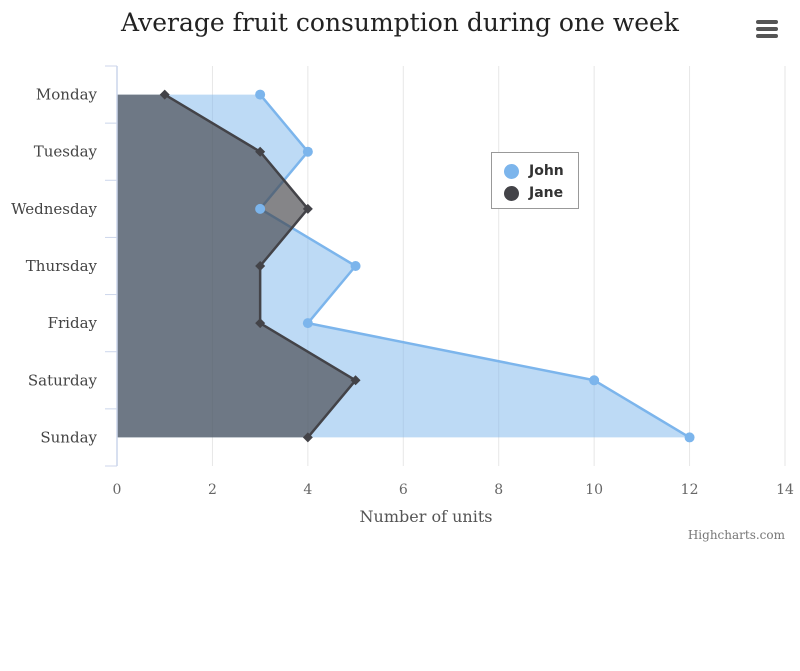 The image size is (800, 671). What do you see at coordinates (594, 490) in the screenshot?
I see `x-tick-label: 10` at bounding box center [594, 490].